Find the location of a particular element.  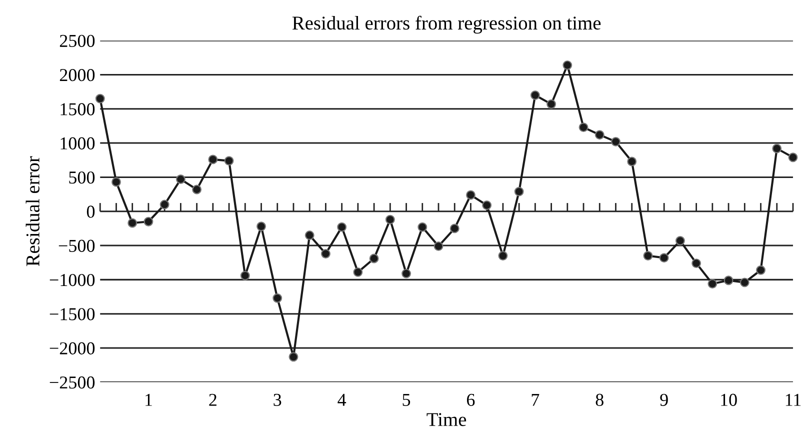

x-tick-label: 2 is located at coordinates (212, 400).